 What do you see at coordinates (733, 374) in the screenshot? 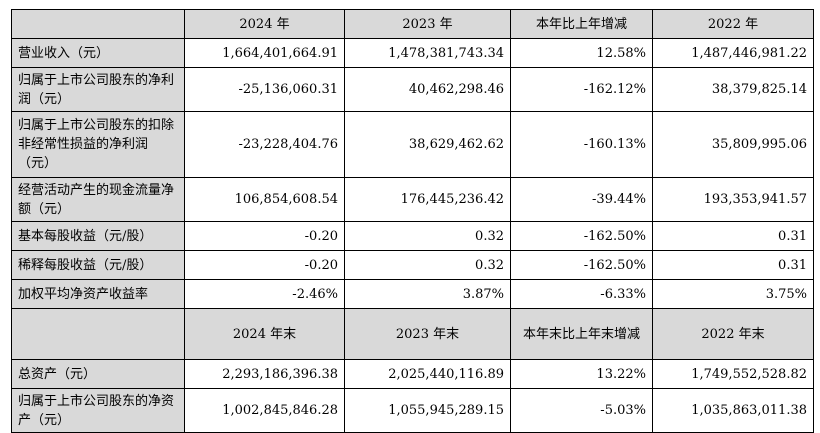
I see `value-cell: 1,749,552,528.82` at bounding box center [733, 374].